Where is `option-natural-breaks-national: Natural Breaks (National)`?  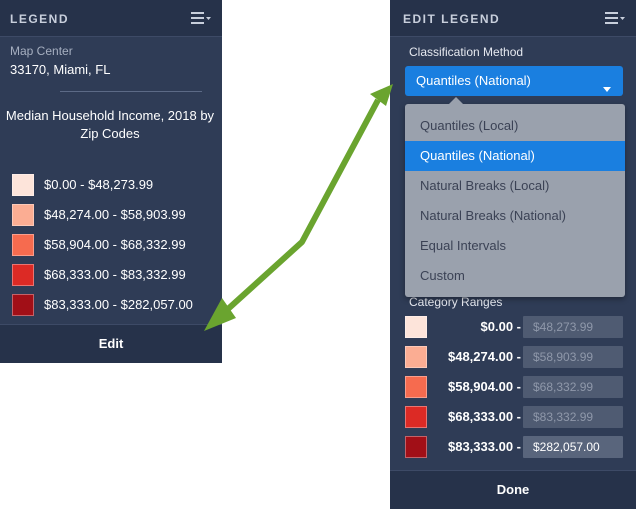
option-natural-breaks-national: Natural Breaks (National) is located at coordinates (493, 215).